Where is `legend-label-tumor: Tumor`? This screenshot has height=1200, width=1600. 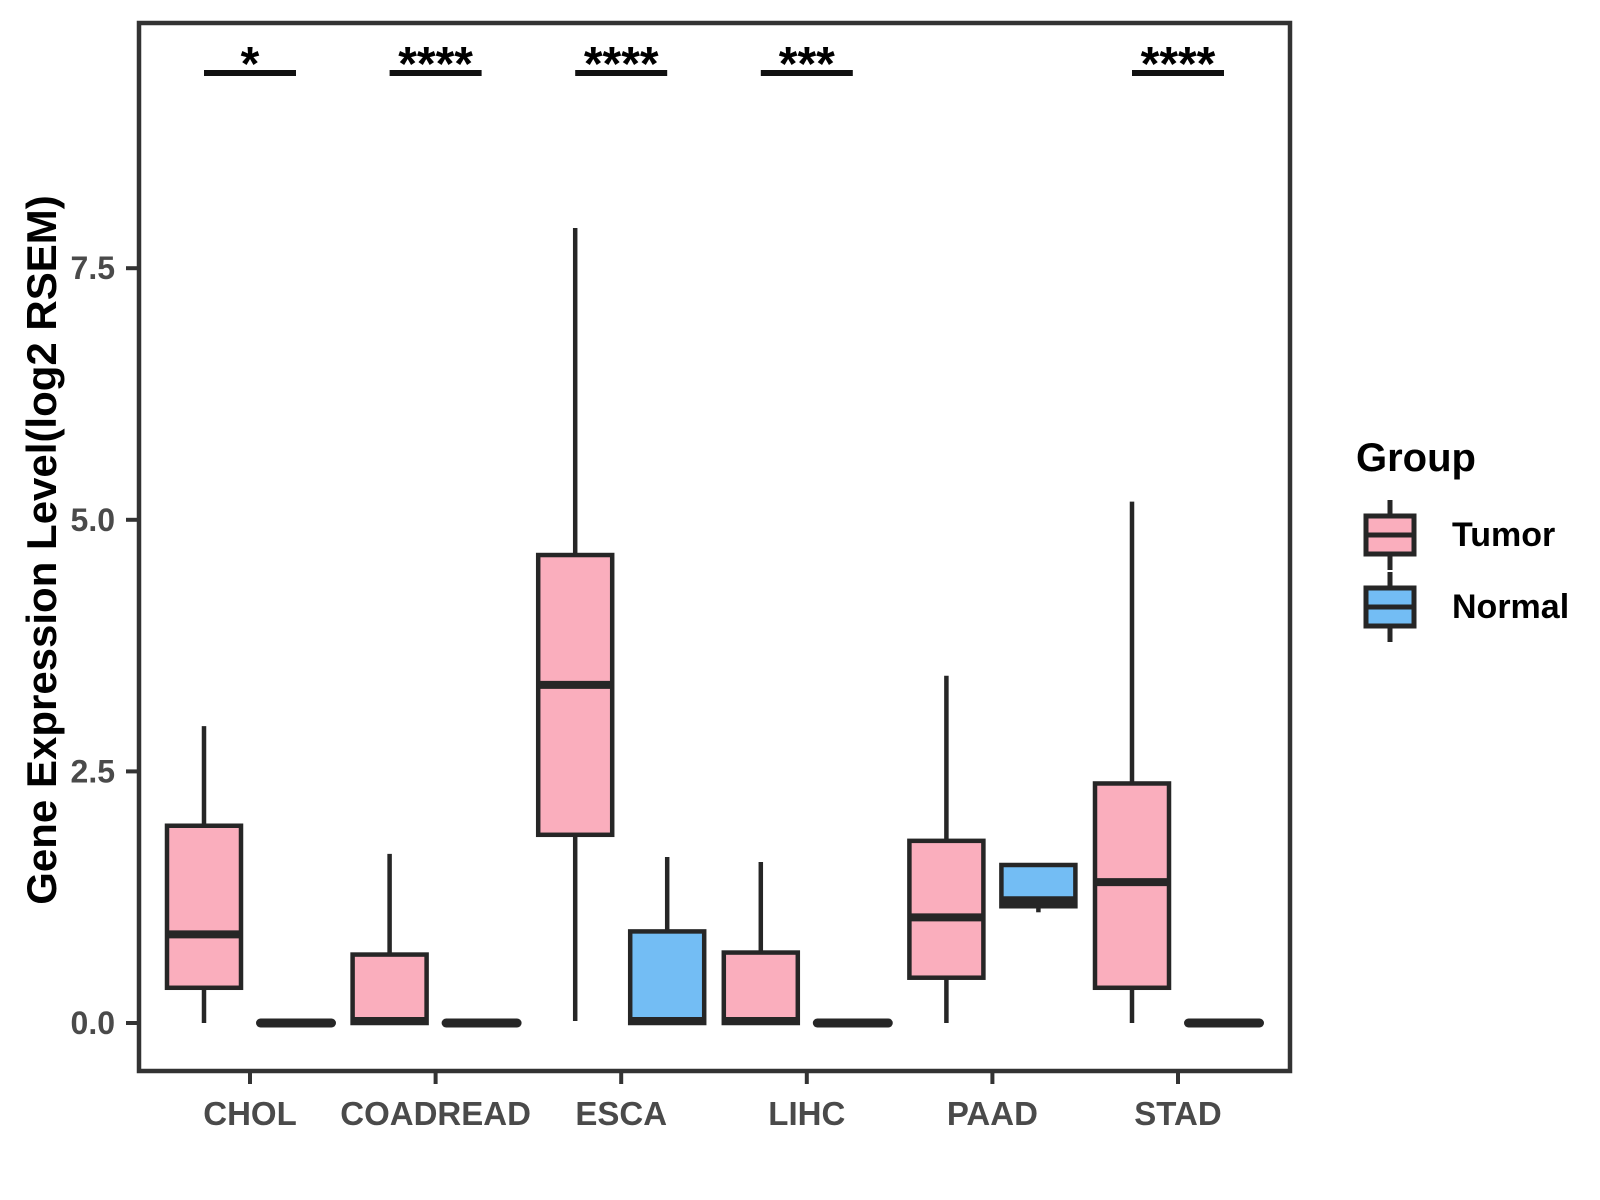
legend-label-tumor: Tumor is located at coordinates (1504, 534).